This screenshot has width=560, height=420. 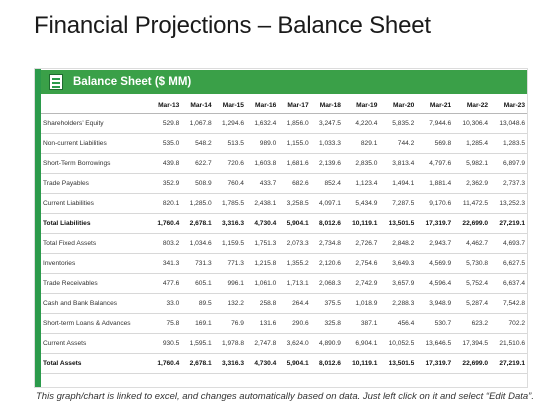 I want to click on table-cell: 731.3, so click(x=197, y=263).